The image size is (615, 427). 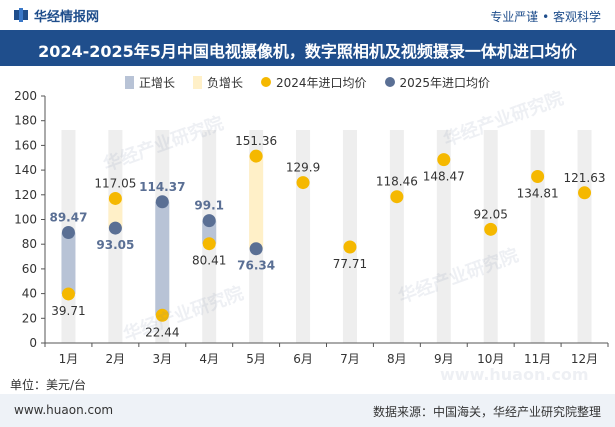 I want to click on brand-logo-icon, so click(x=21, y=15).